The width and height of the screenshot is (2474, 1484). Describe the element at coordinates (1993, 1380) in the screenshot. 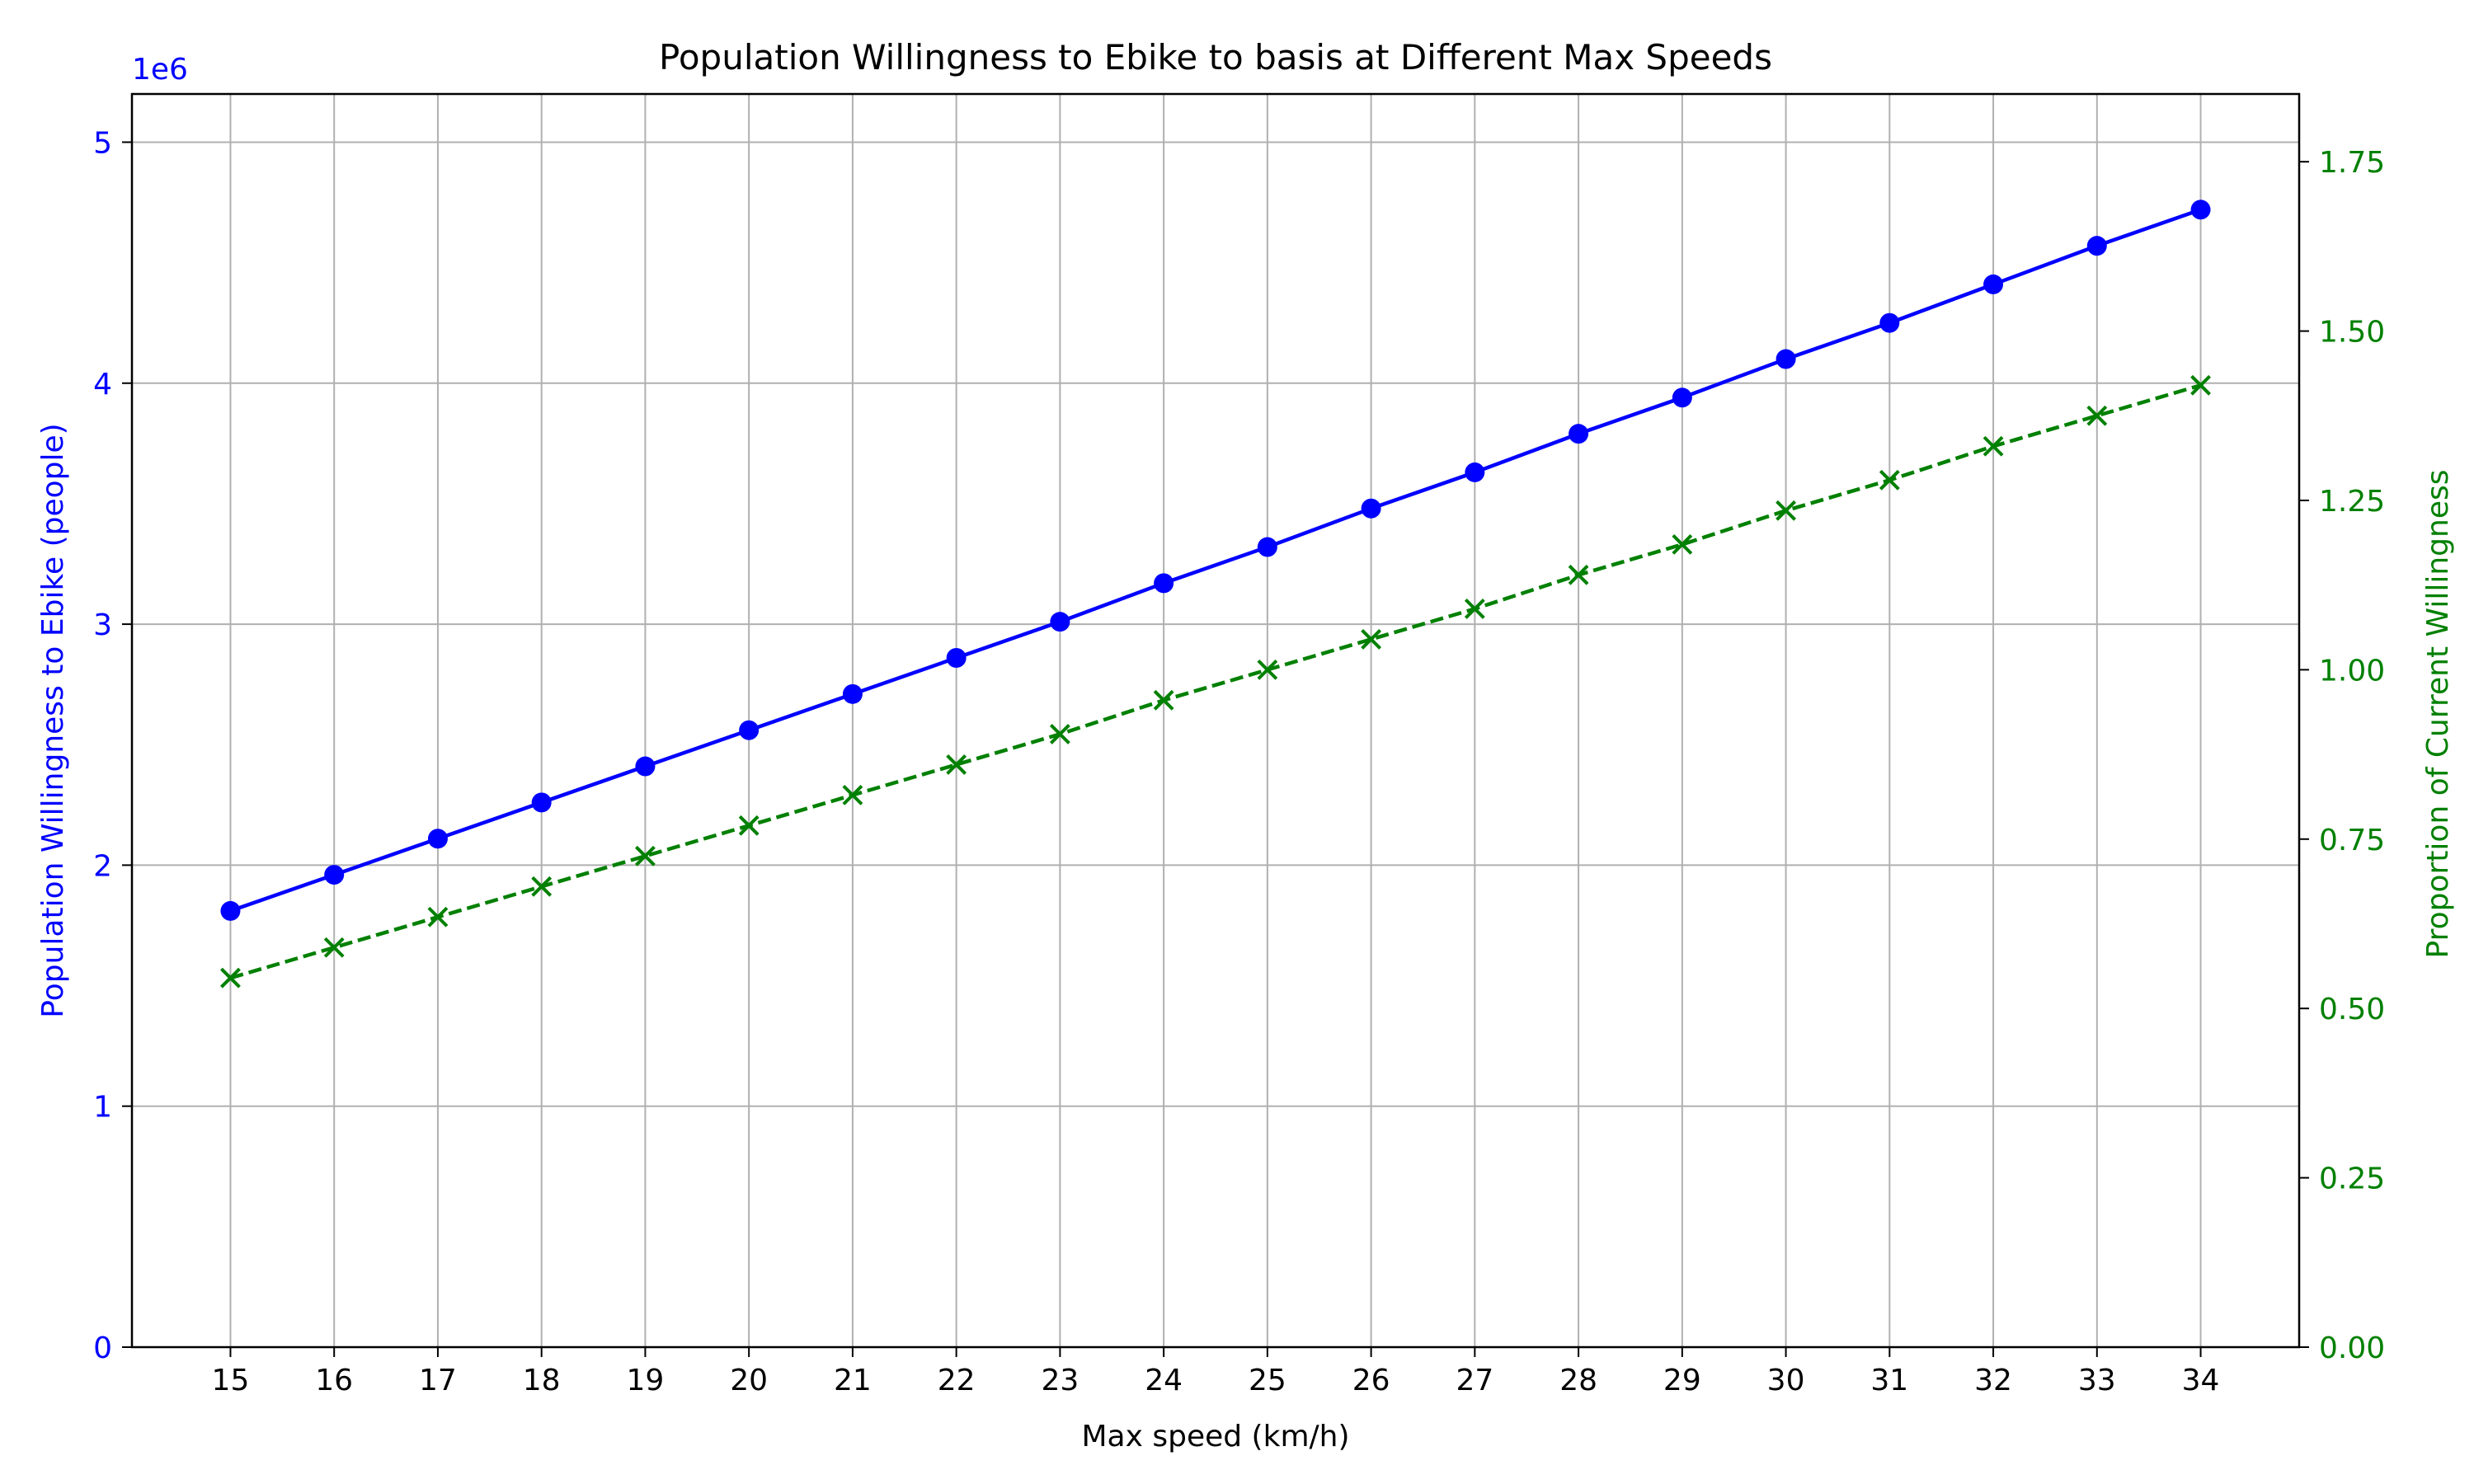

I see `x-tick-label: 32` at that location.